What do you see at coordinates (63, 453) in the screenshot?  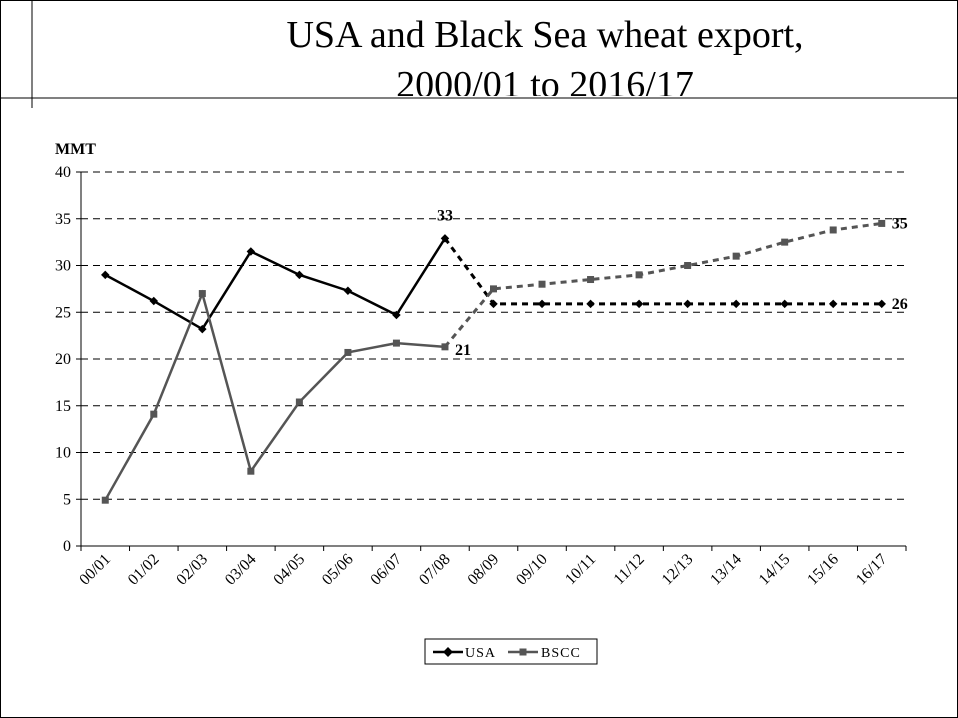 I see `y-tick-label-10: 10` at bounding box center [63, 453].